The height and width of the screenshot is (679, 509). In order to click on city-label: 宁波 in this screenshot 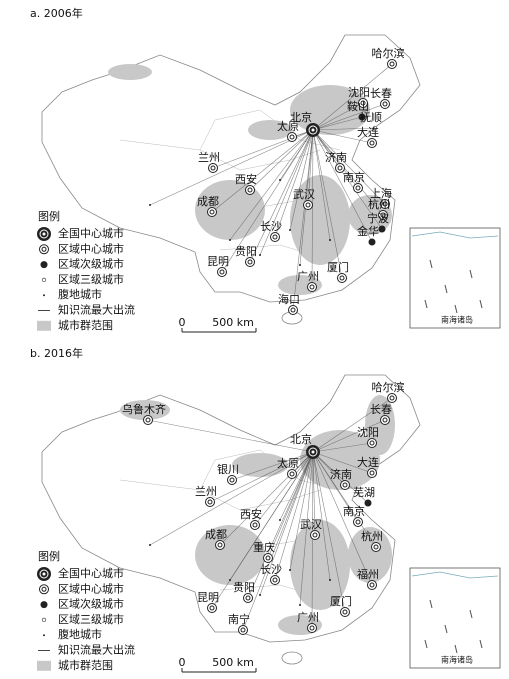, I will do `click(378, 218)`.